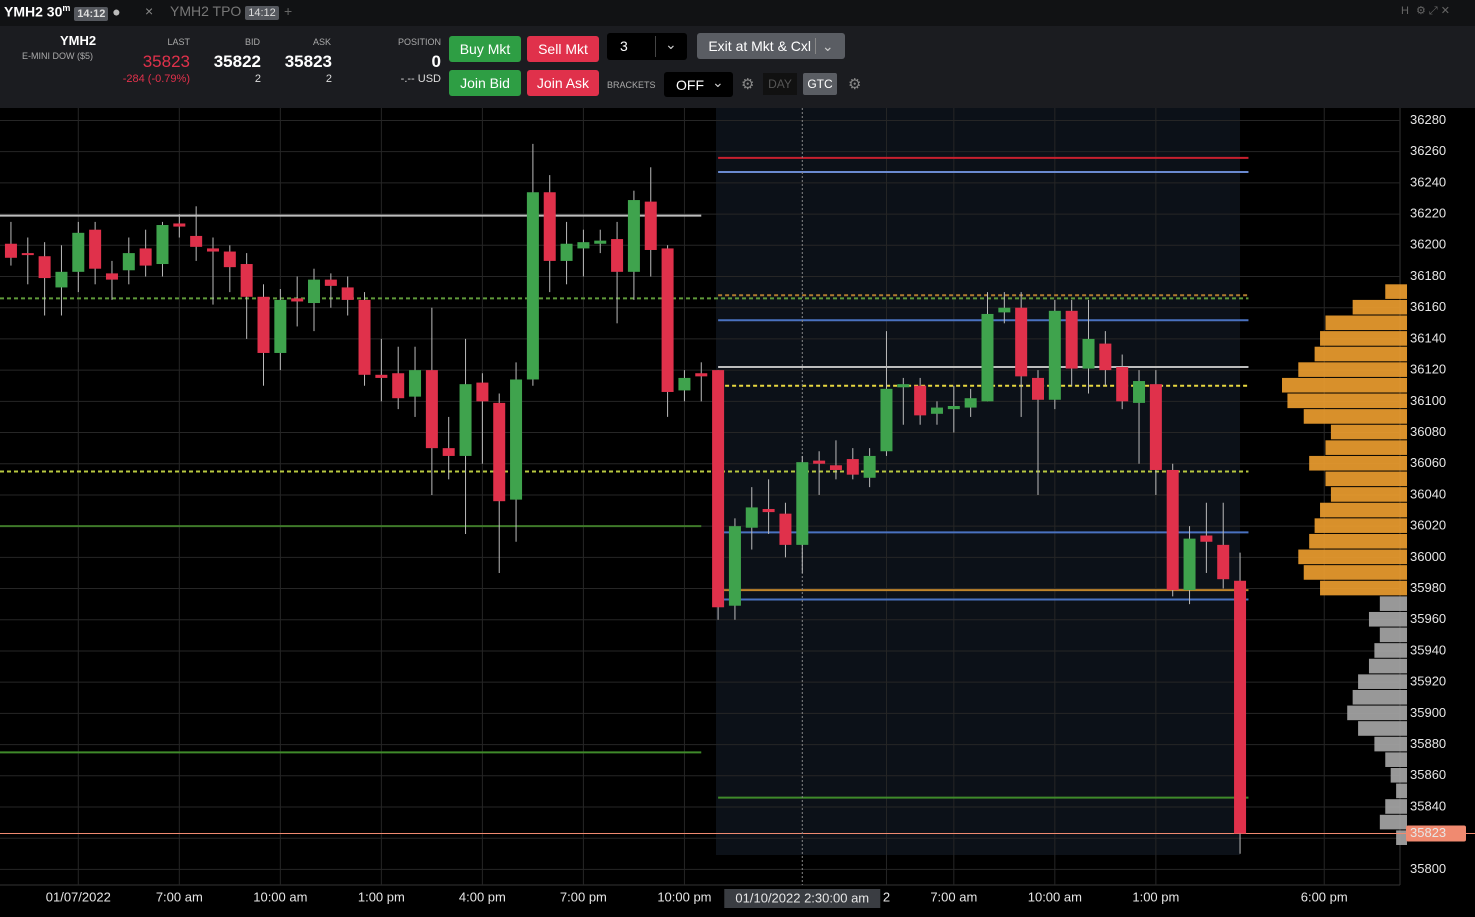 This screenshot has width=1475, height=917. Describe the element at coordinates (1428, 712) in the screenshot. I see `y-tick-label: 35900` at that location.